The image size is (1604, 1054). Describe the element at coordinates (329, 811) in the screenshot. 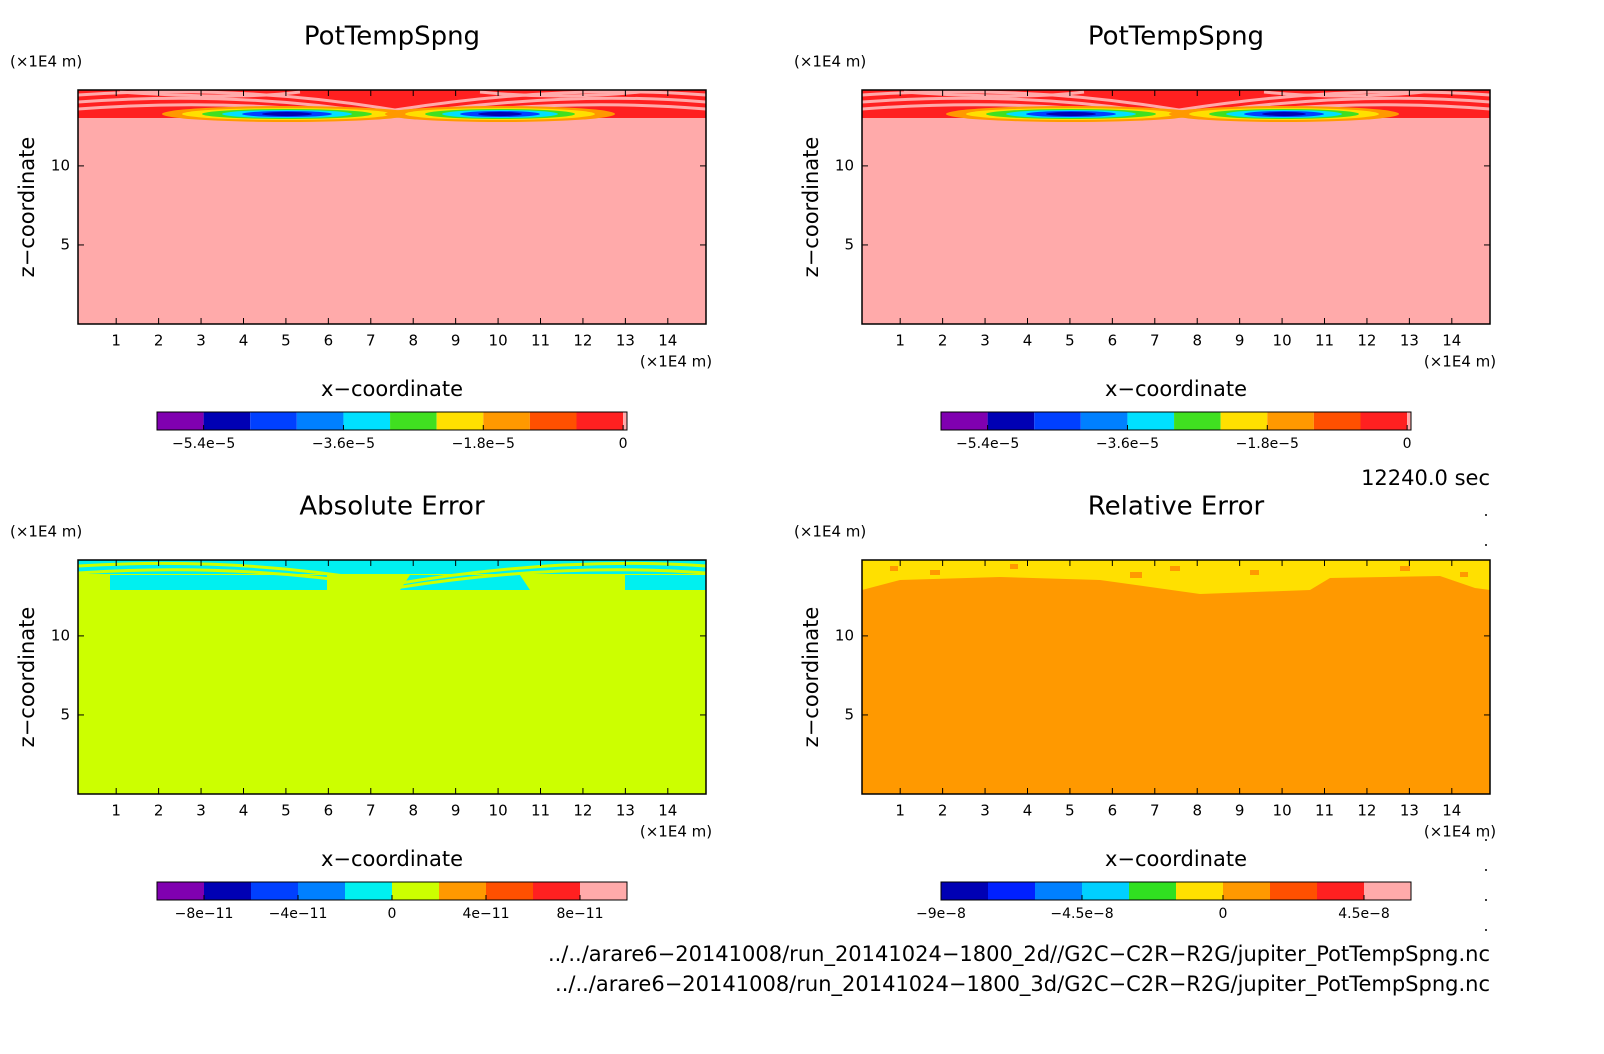

I see `x-tick-label: 6` at that location.